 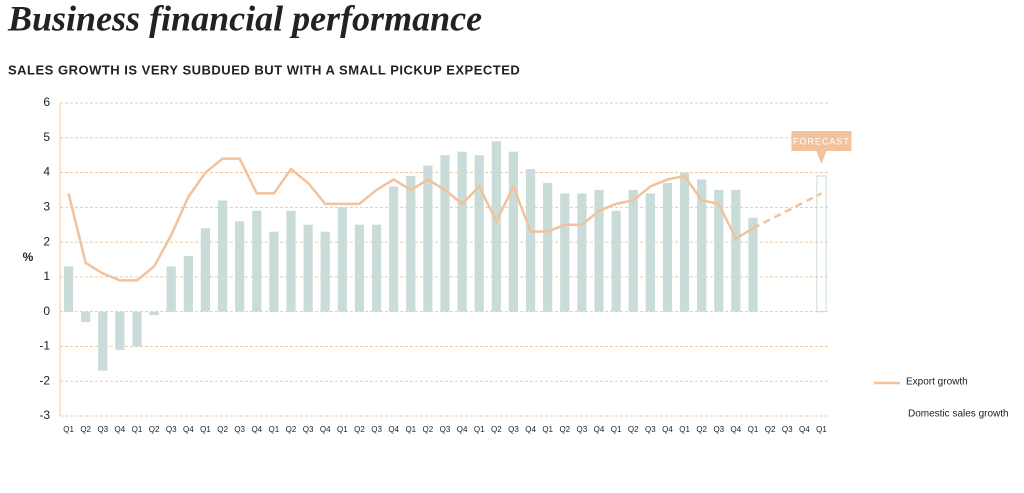 What do you see at coordinates (958, 414) in the screenshot?
I see `legend-label: Domestic sales growth` at bounding box center [958, 414].